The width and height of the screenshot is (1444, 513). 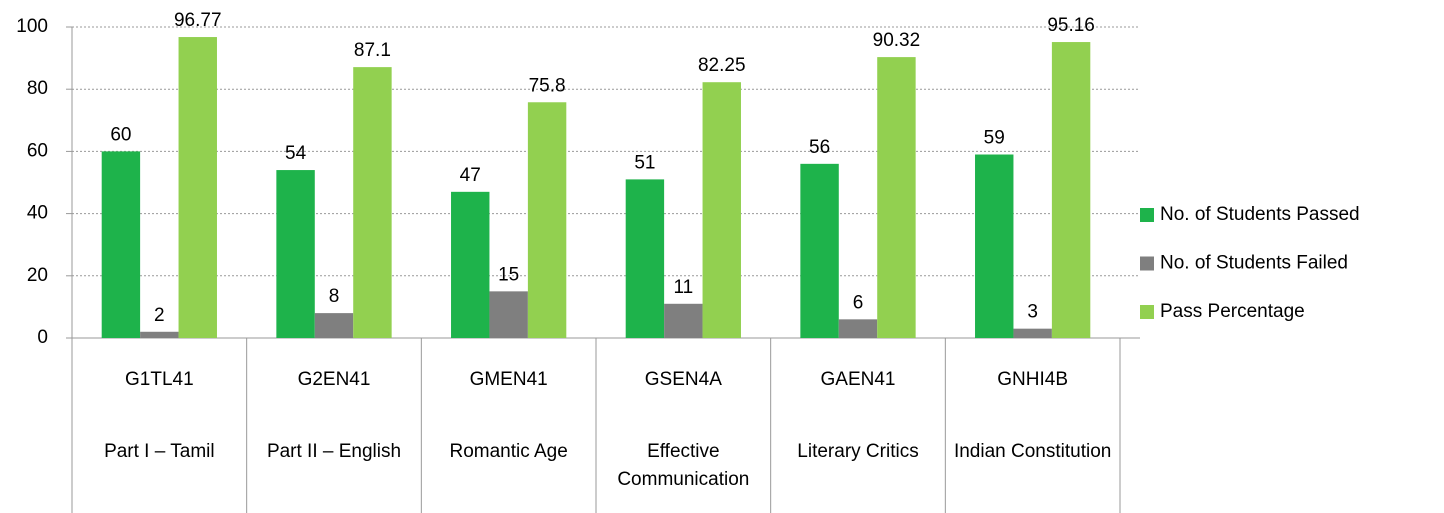 What do you see at coordinates (683, 465) in the screenshot?
I see `category-name: Effective Communication` at bounding box center [683, 465].